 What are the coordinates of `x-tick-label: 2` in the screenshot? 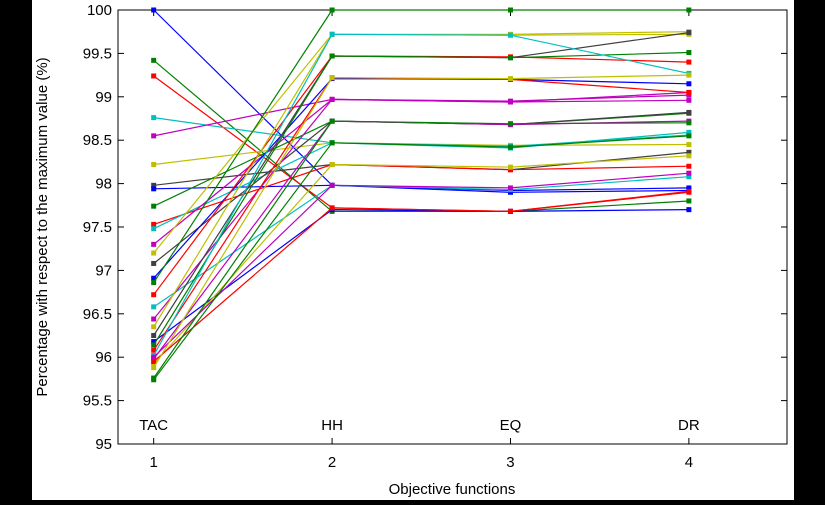 It's located at (332, 462).